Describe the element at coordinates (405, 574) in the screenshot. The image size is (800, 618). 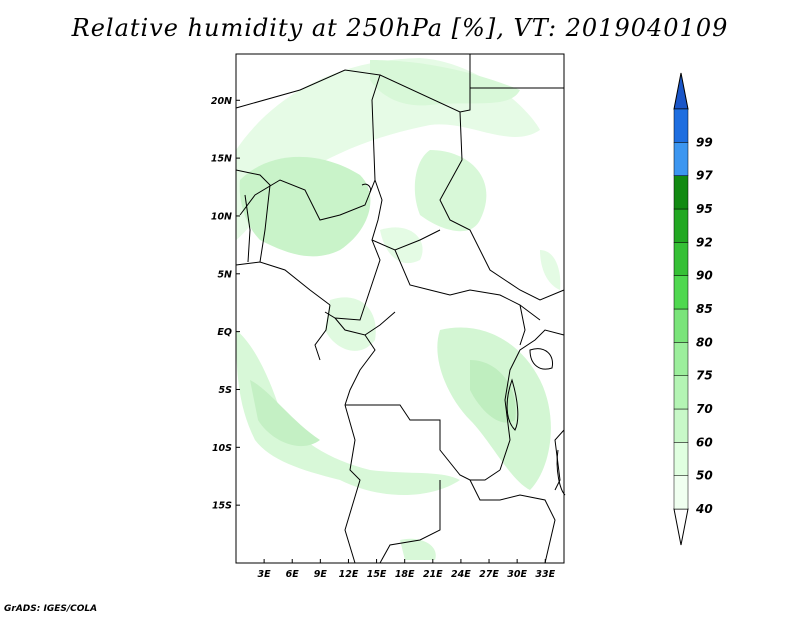
I see `lon-tick-label: 18E` at that location.